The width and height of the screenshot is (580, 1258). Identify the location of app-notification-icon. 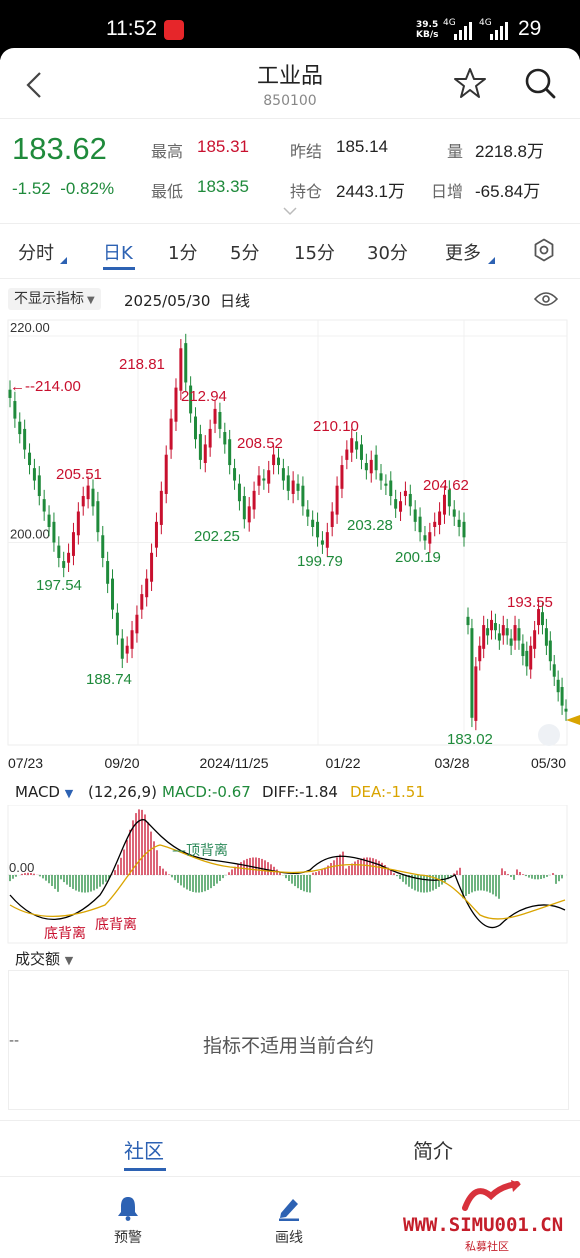
(174, 30).